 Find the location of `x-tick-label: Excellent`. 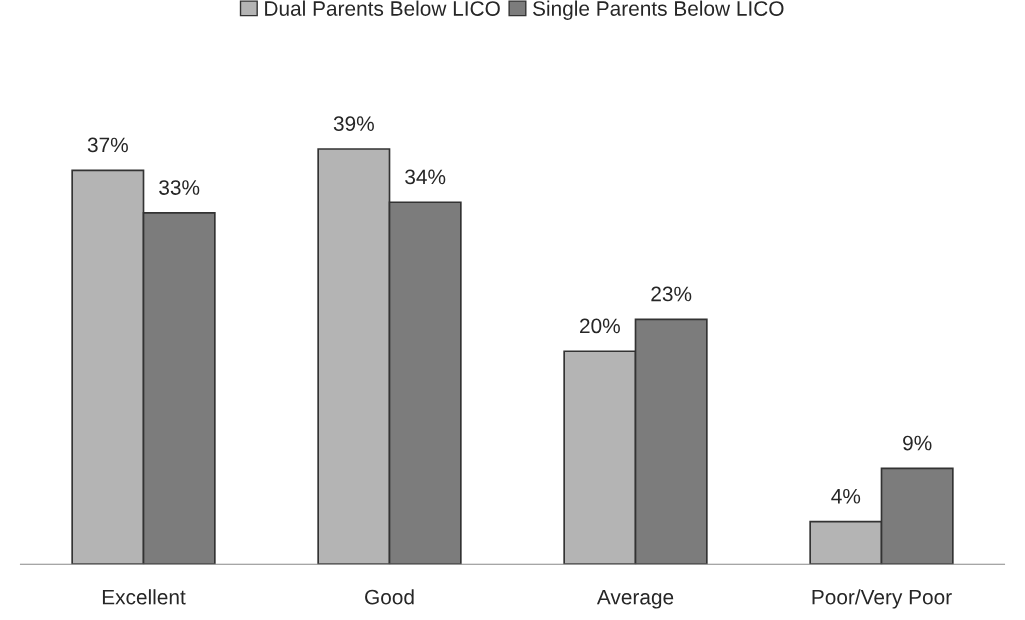

x-tick-label: Excellent is located at coordinates (144, 597).